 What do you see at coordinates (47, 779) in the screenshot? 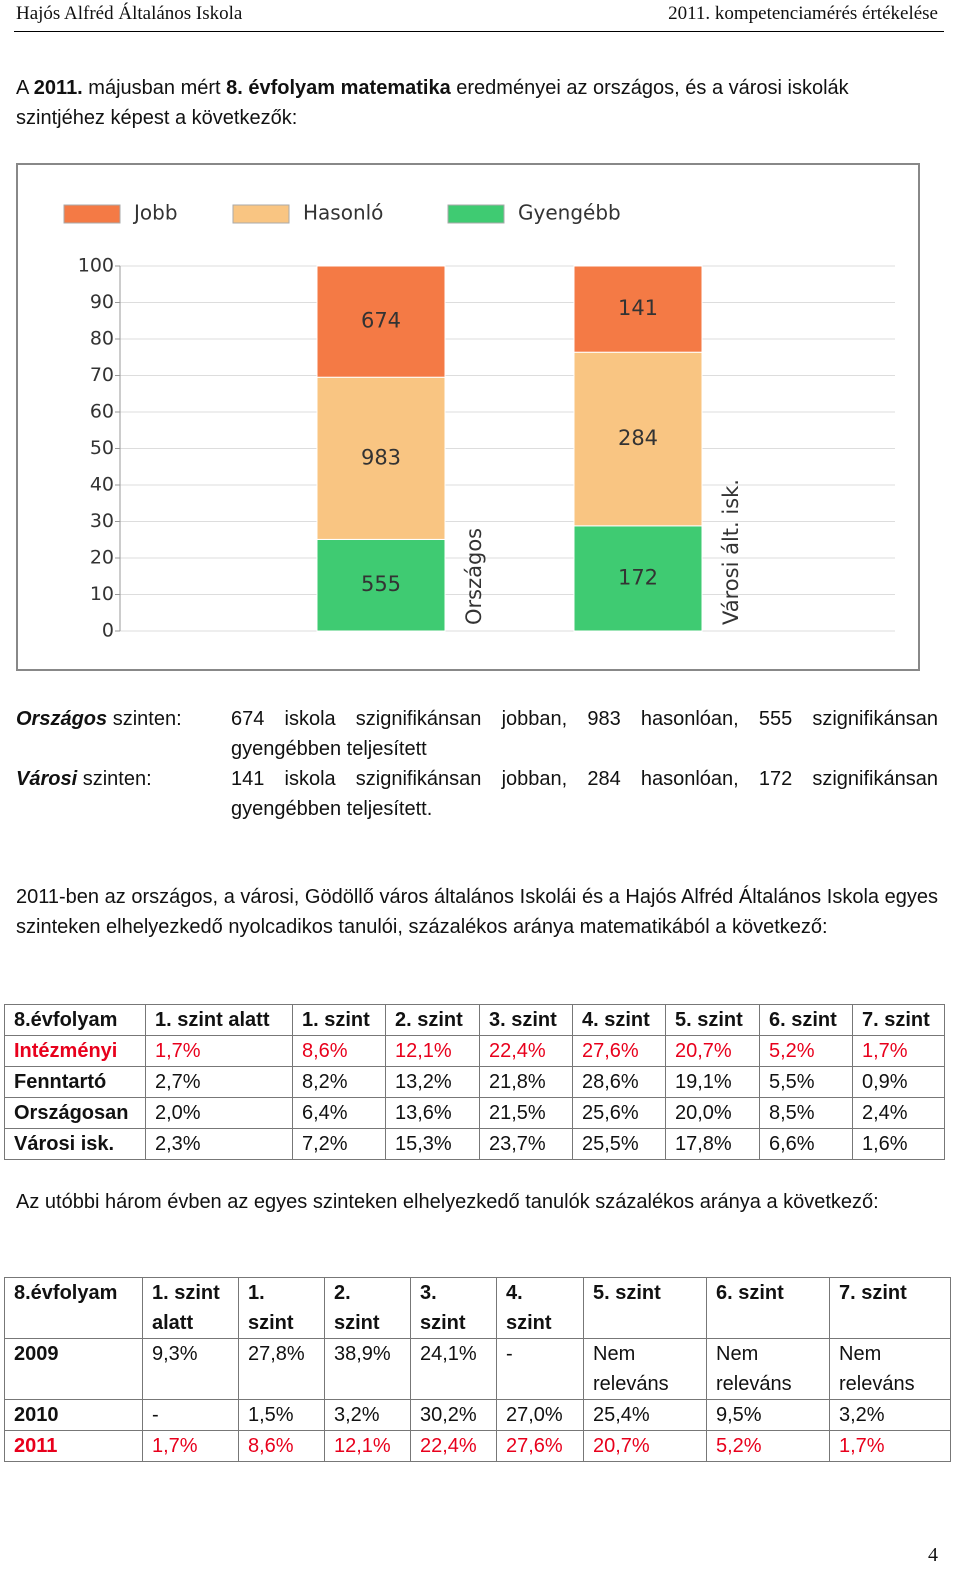
I see `summary-label-bold: Városi` at bounding box center [47, 779].